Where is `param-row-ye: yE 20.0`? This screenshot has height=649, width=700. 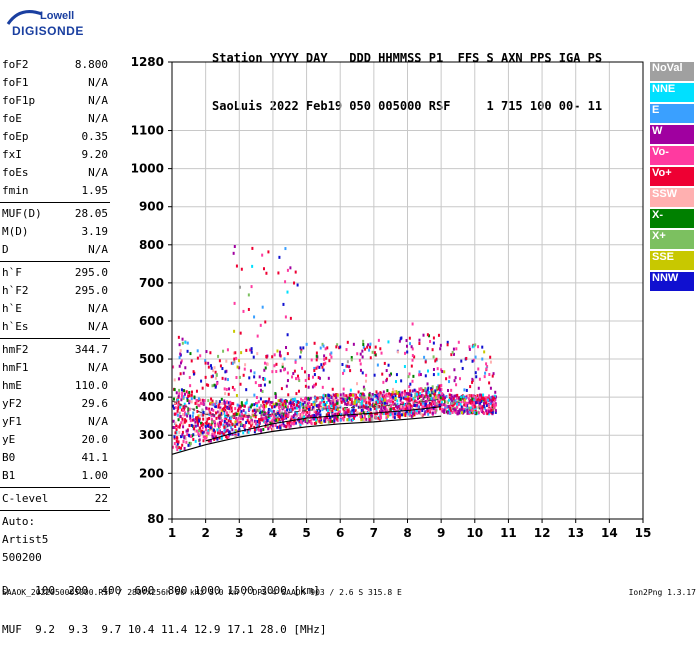 param-row-ye: yE 20.0 is located at coordinates (56, 440).